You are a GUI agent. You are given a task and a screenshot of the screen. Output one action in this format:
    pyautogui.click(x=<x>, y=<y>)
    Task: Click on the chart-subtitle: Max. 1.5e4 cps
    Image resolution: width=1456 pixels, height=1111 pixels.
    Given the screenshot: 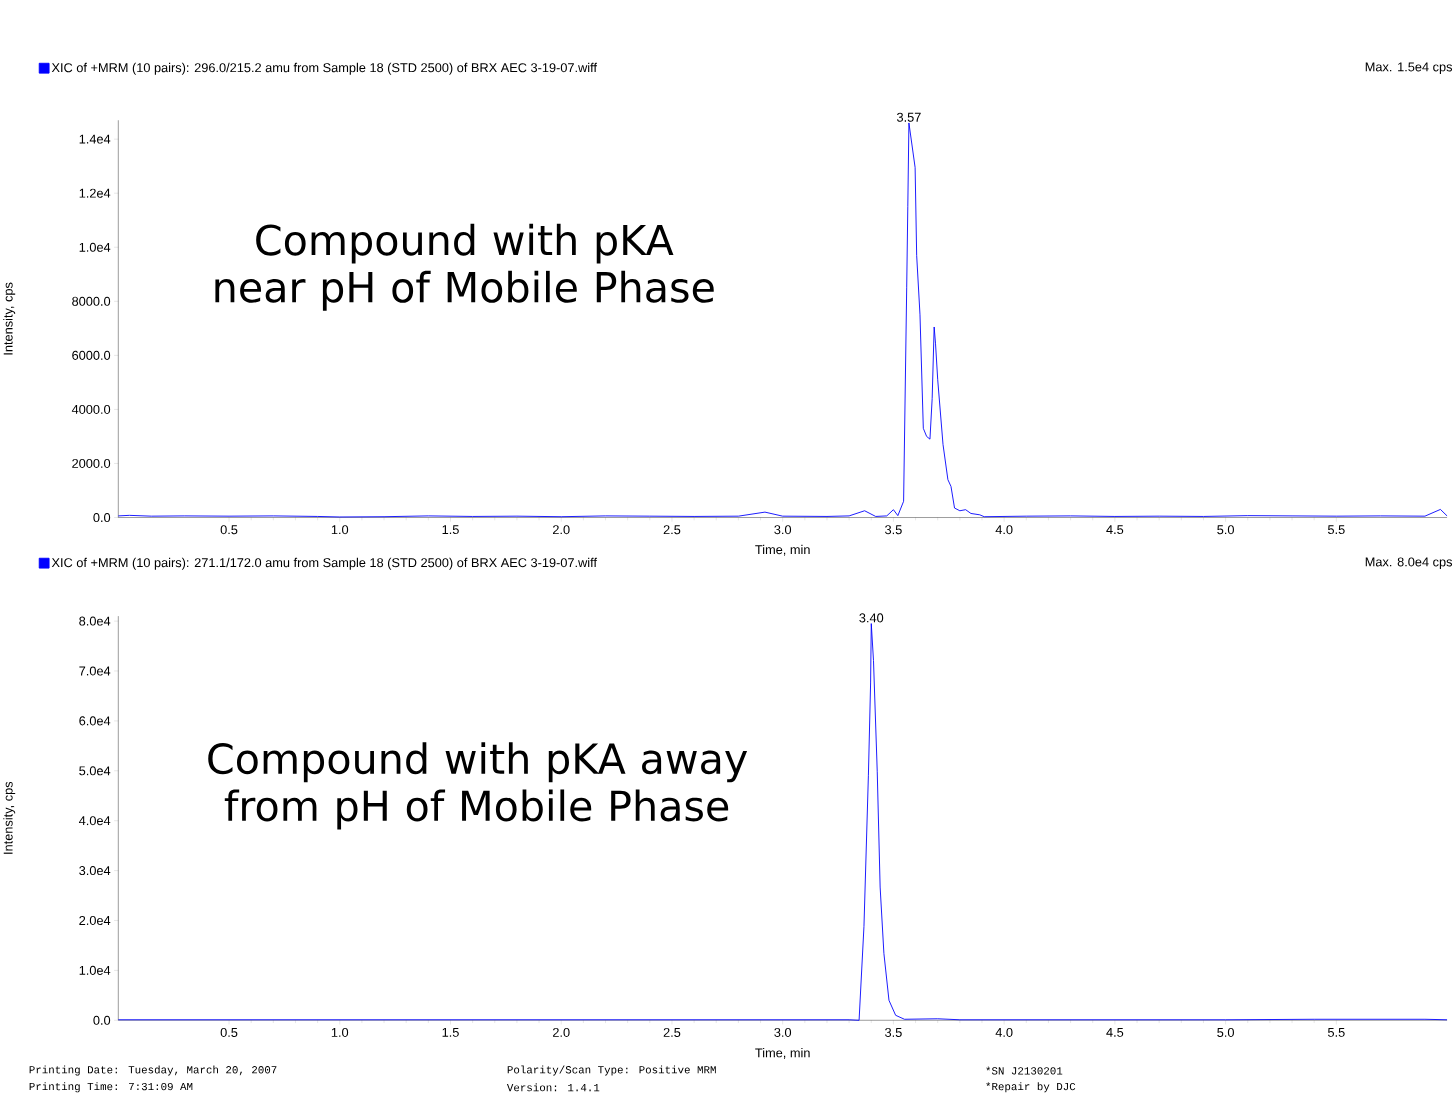 What is the action you would take?
    pyautogui.click(x=1409, y=68)
    